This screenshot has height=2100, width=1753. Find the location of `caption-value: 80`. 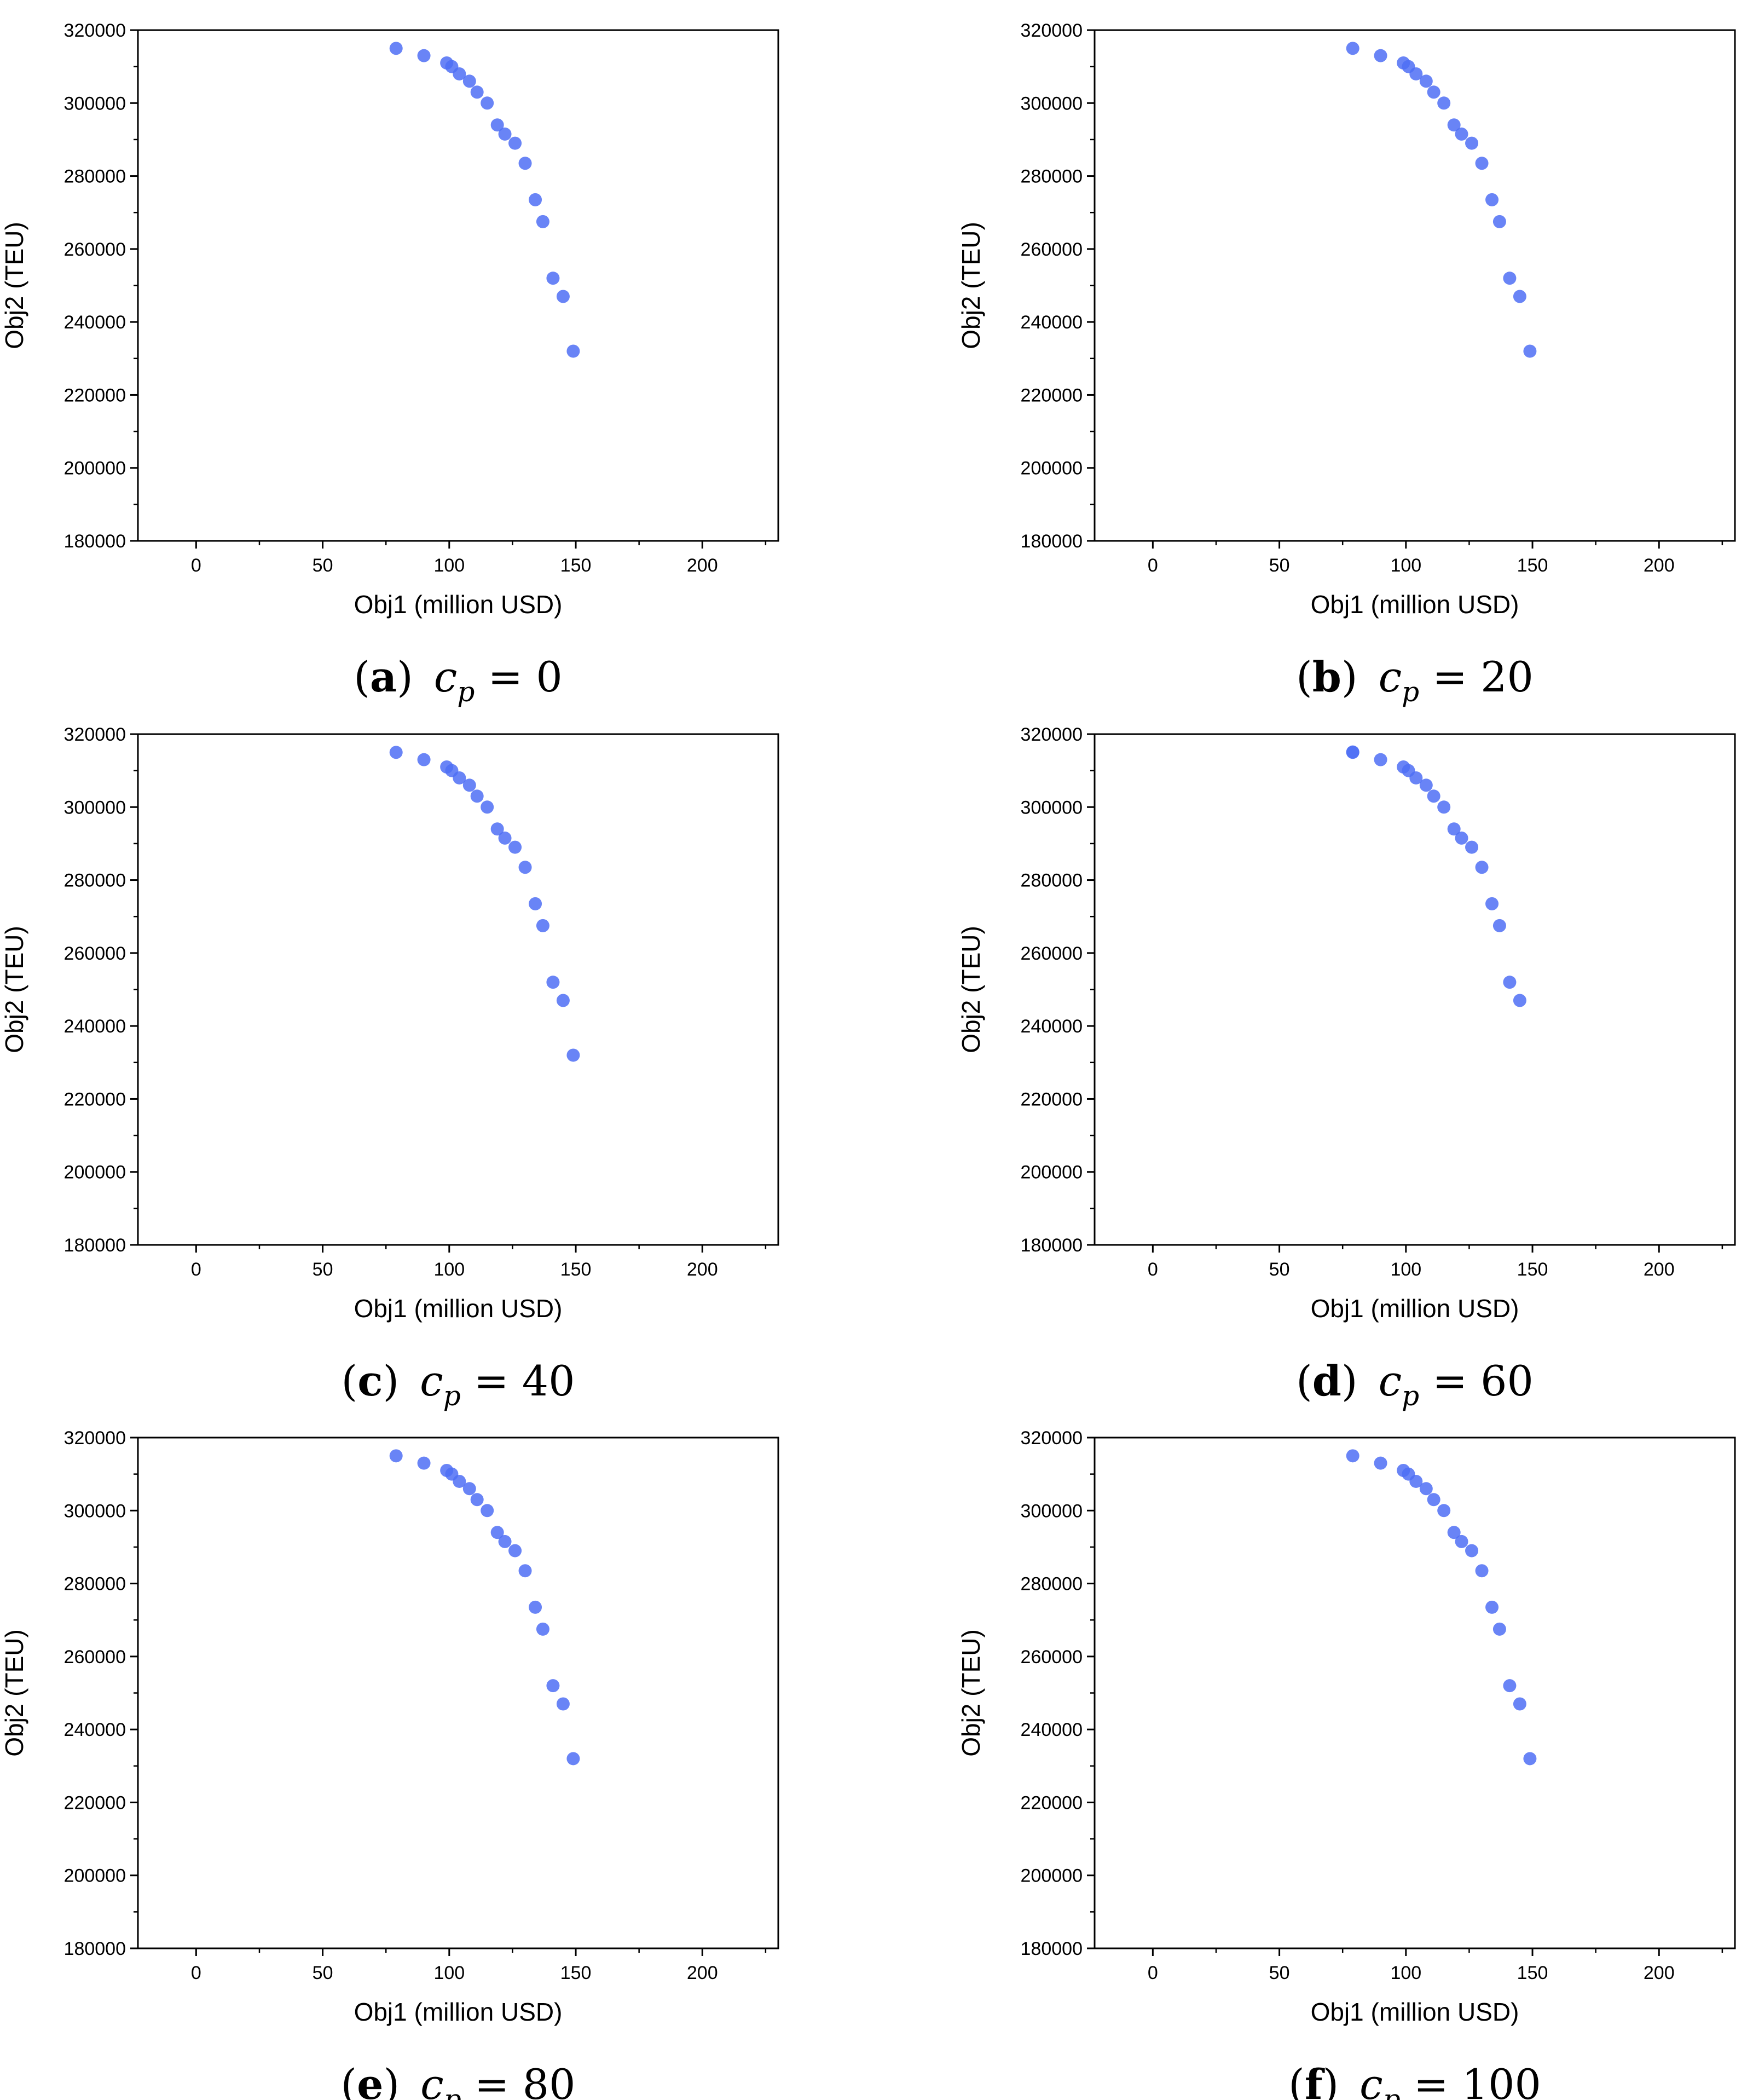

caption-value: 80 is located at coordinates (549, 2080).